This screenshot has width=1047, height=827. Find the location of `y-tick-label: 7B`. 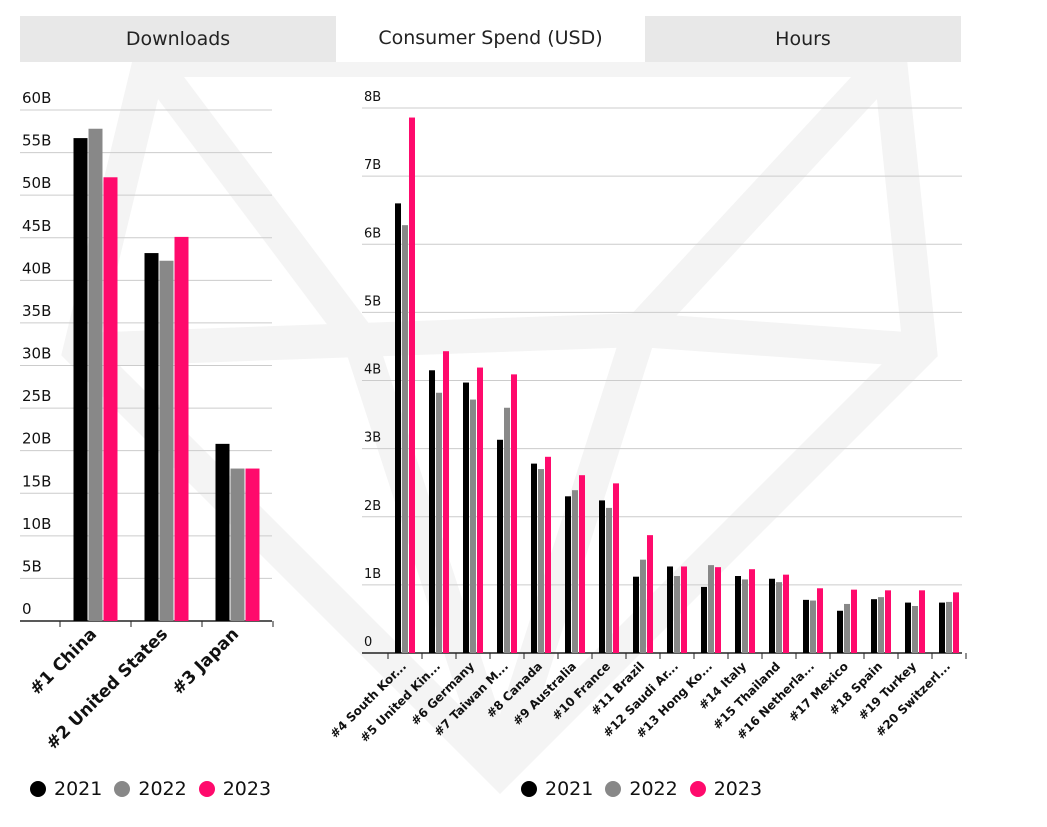

y-tick-label: 7B is located at coordinates (372, 165).